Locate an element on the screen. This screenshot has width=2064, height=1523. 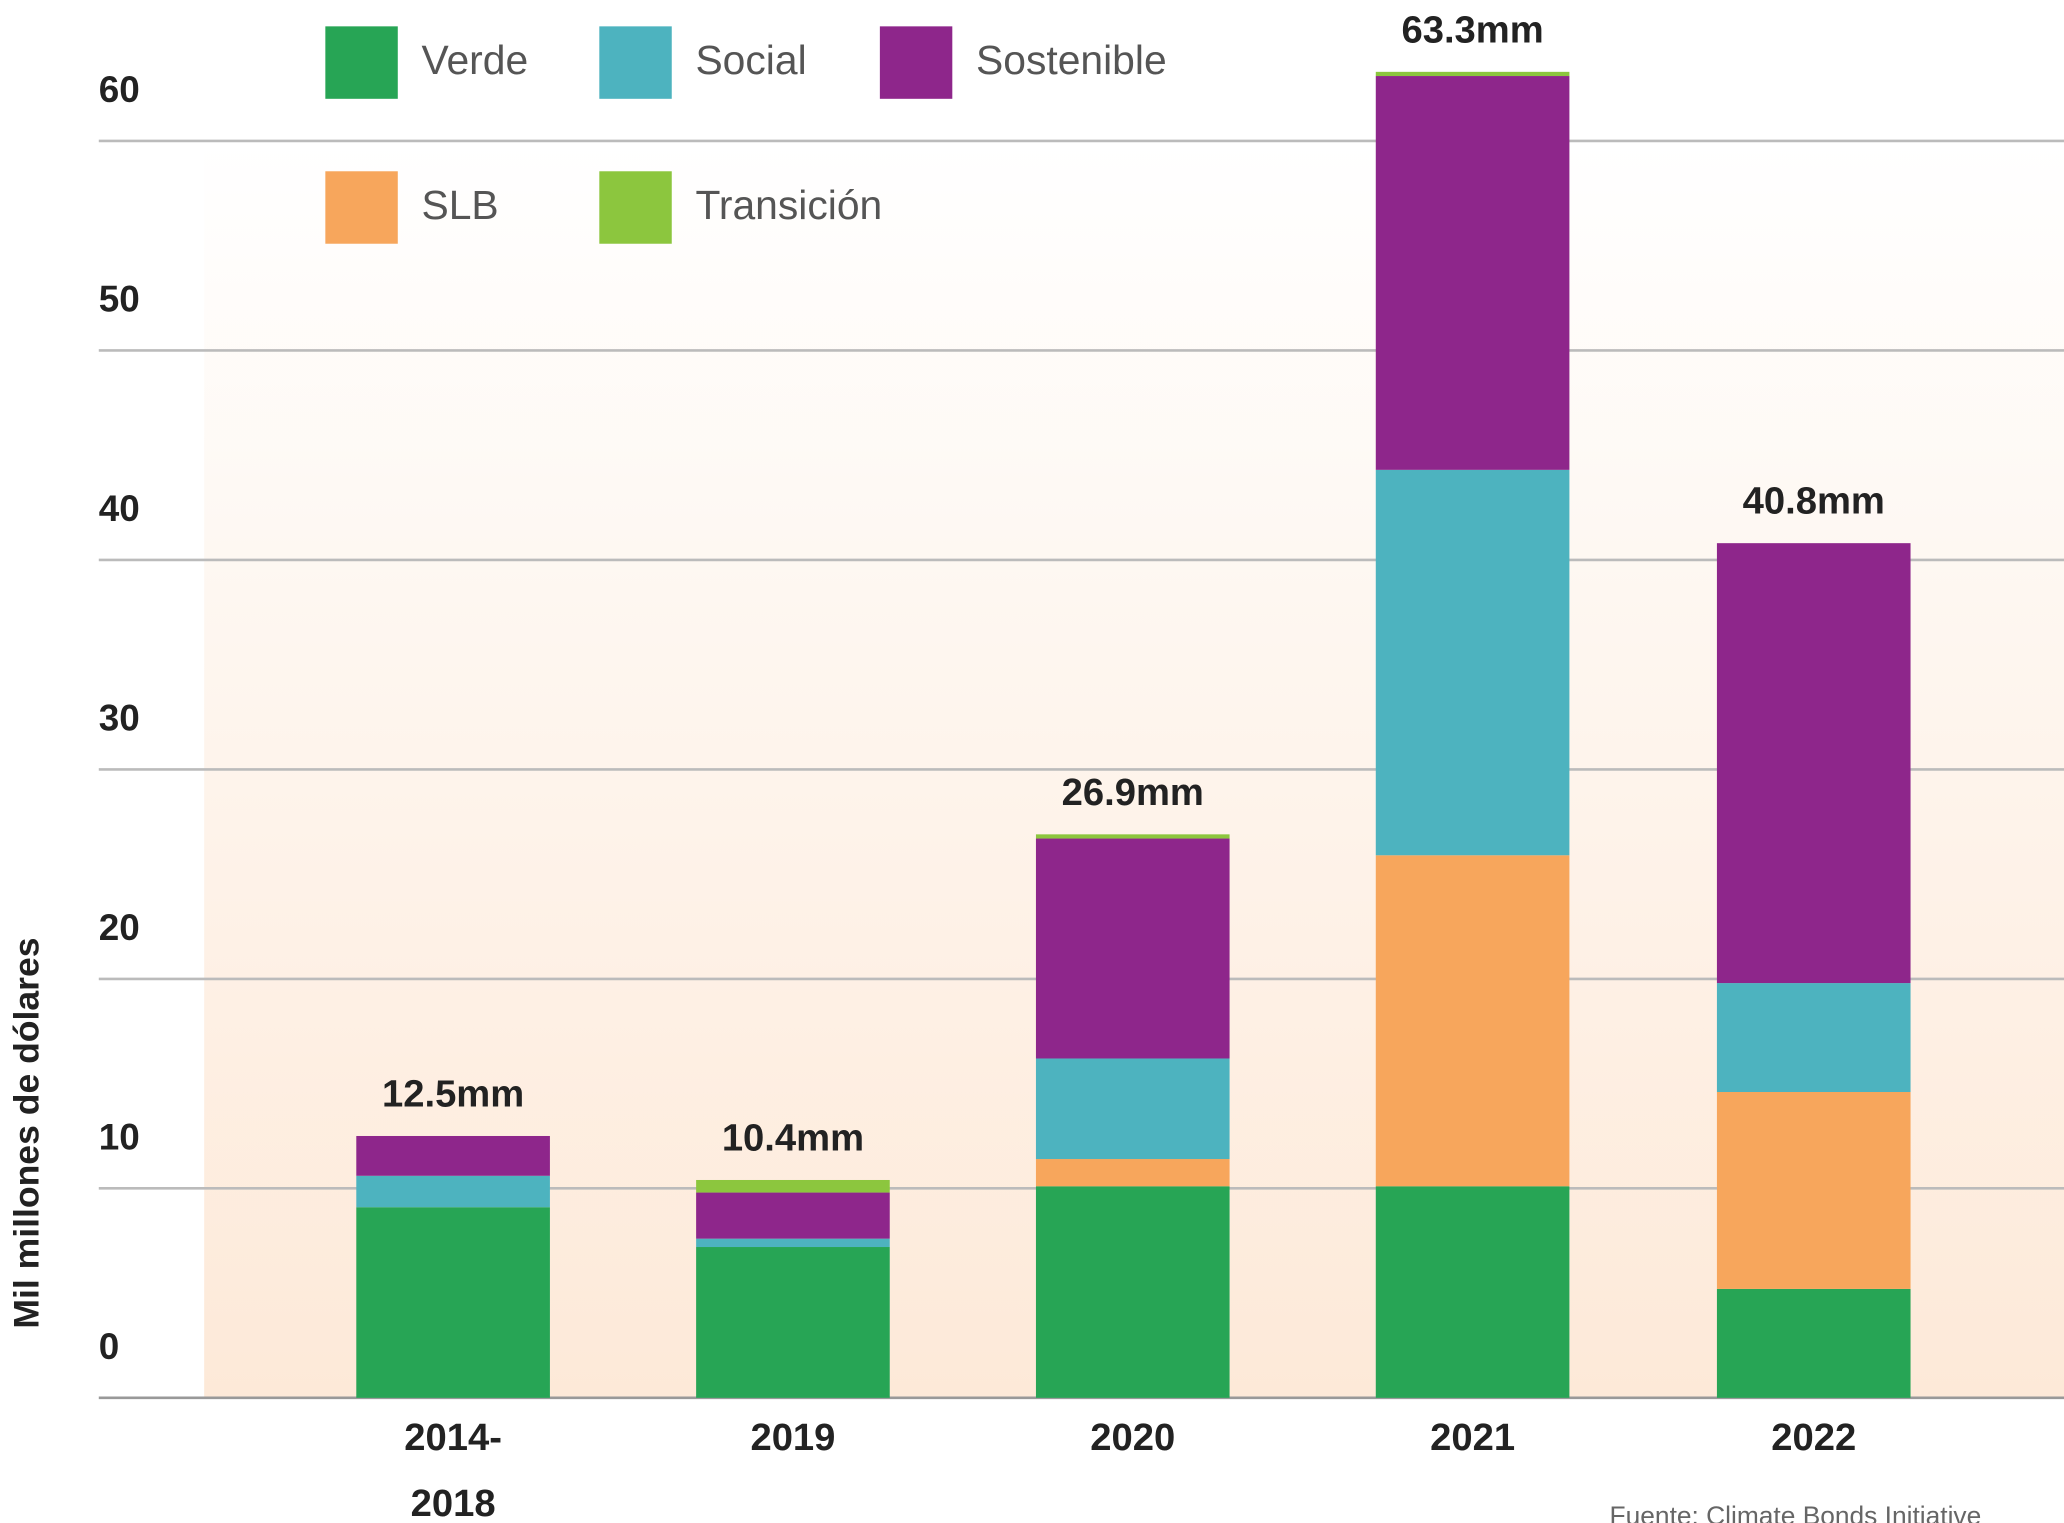
total-label: 26.9mm is located at coordinates (1133, 792).